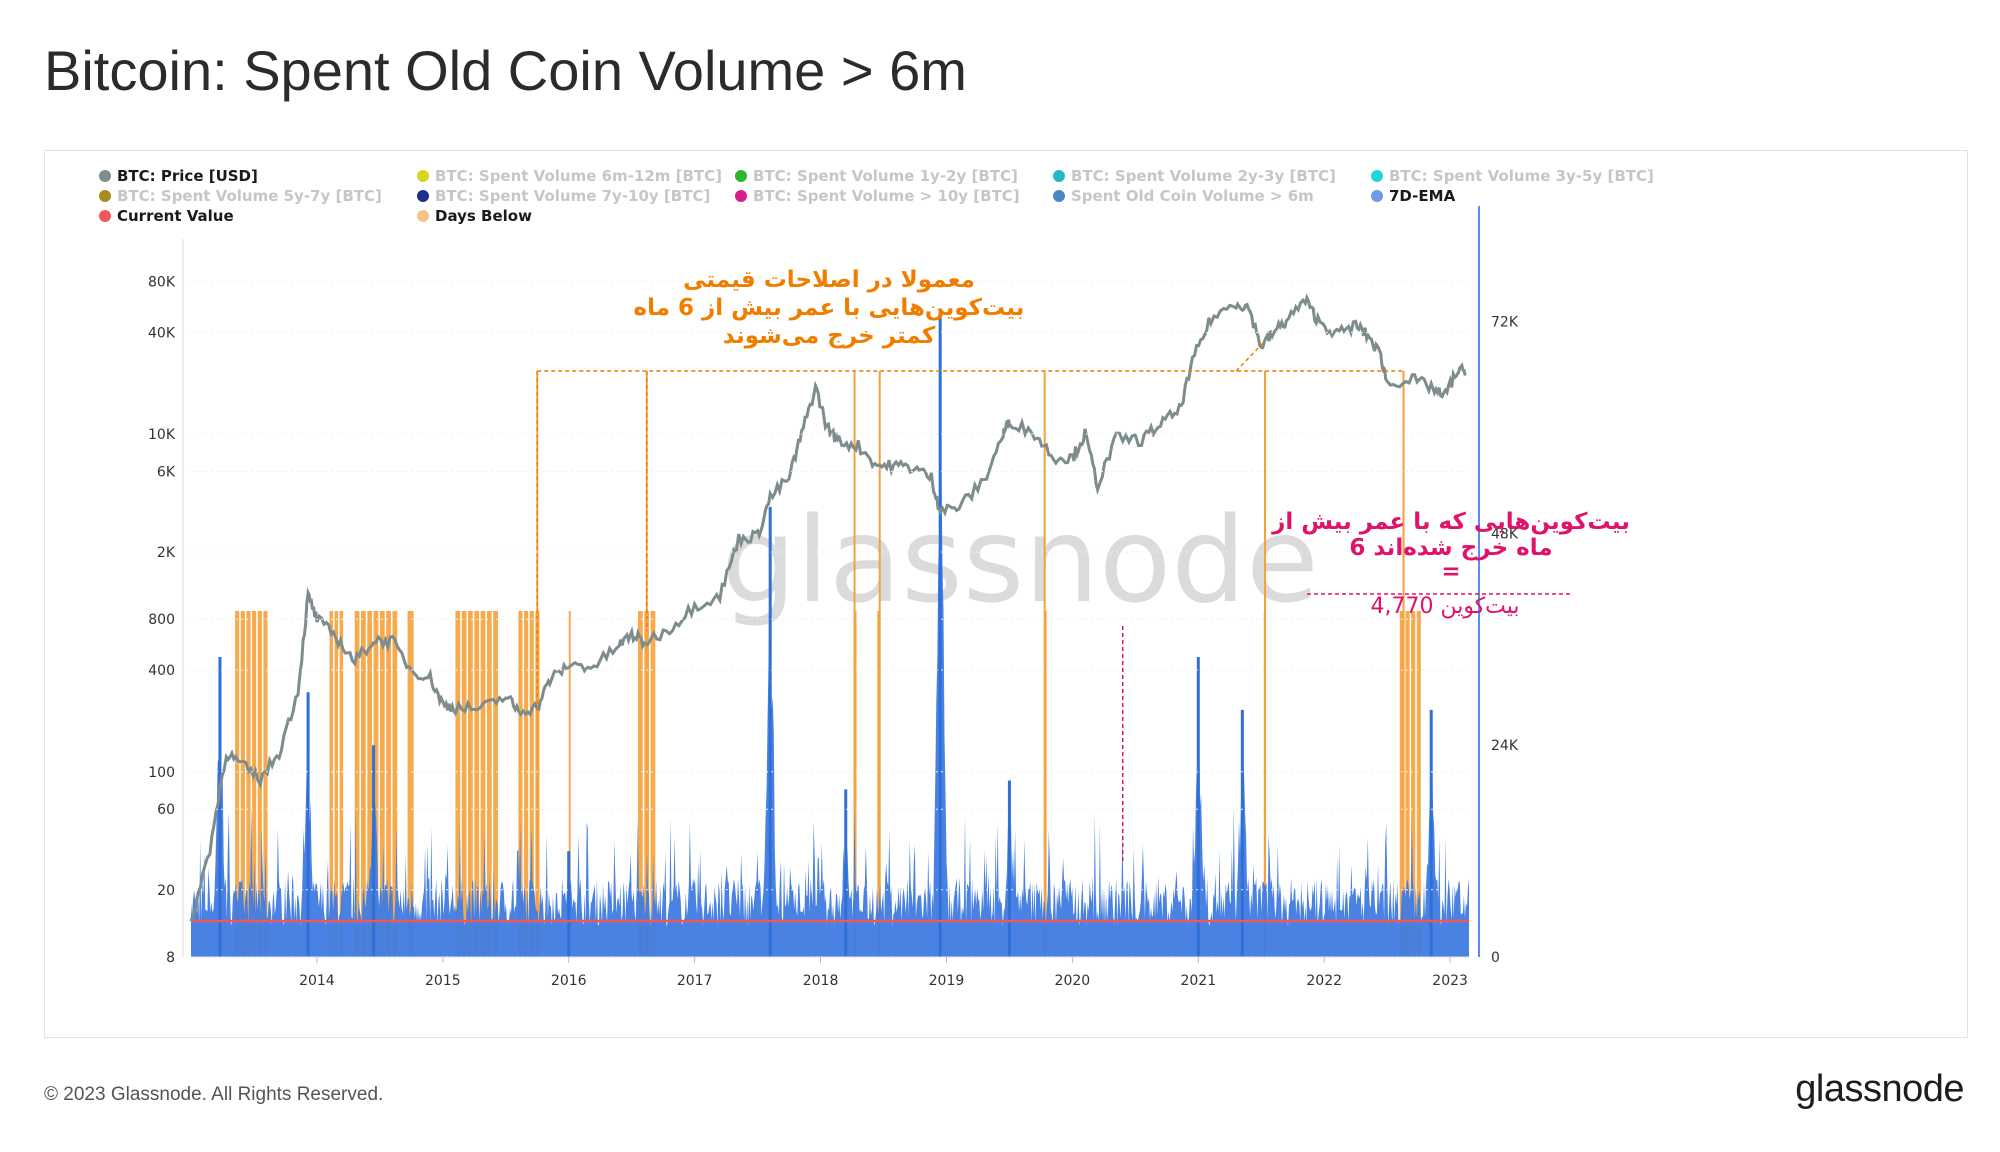 The image size is (2000, 1152). Describe the element at coordinates (1250, 356) in the screenshot. I see `orange-guide-line` at that location.